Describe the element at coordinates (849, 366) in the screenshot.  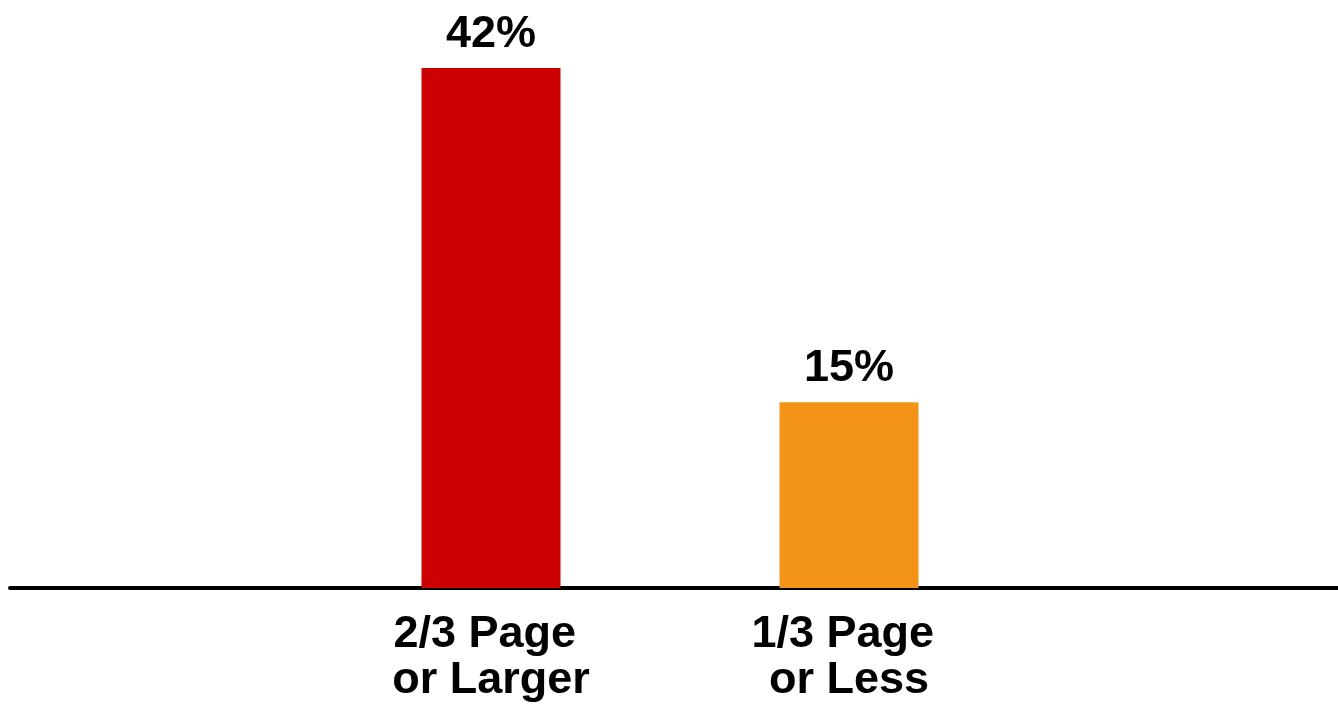
I see `data-label: 15%` at that location.